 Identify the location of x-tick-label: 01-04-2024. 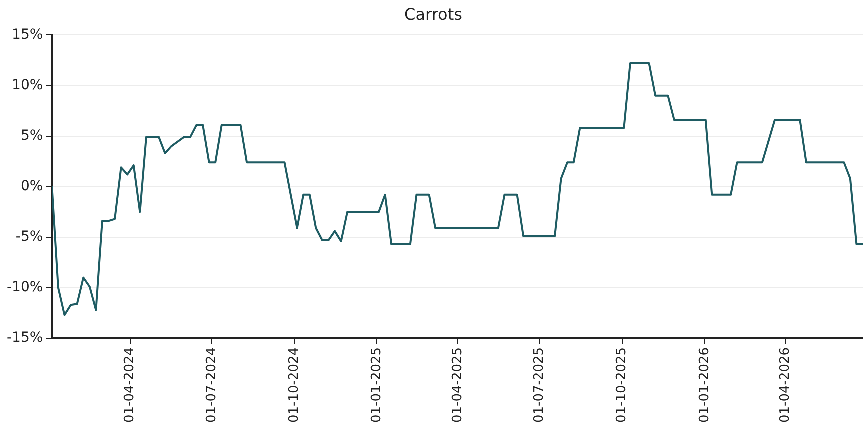
(130, 385).